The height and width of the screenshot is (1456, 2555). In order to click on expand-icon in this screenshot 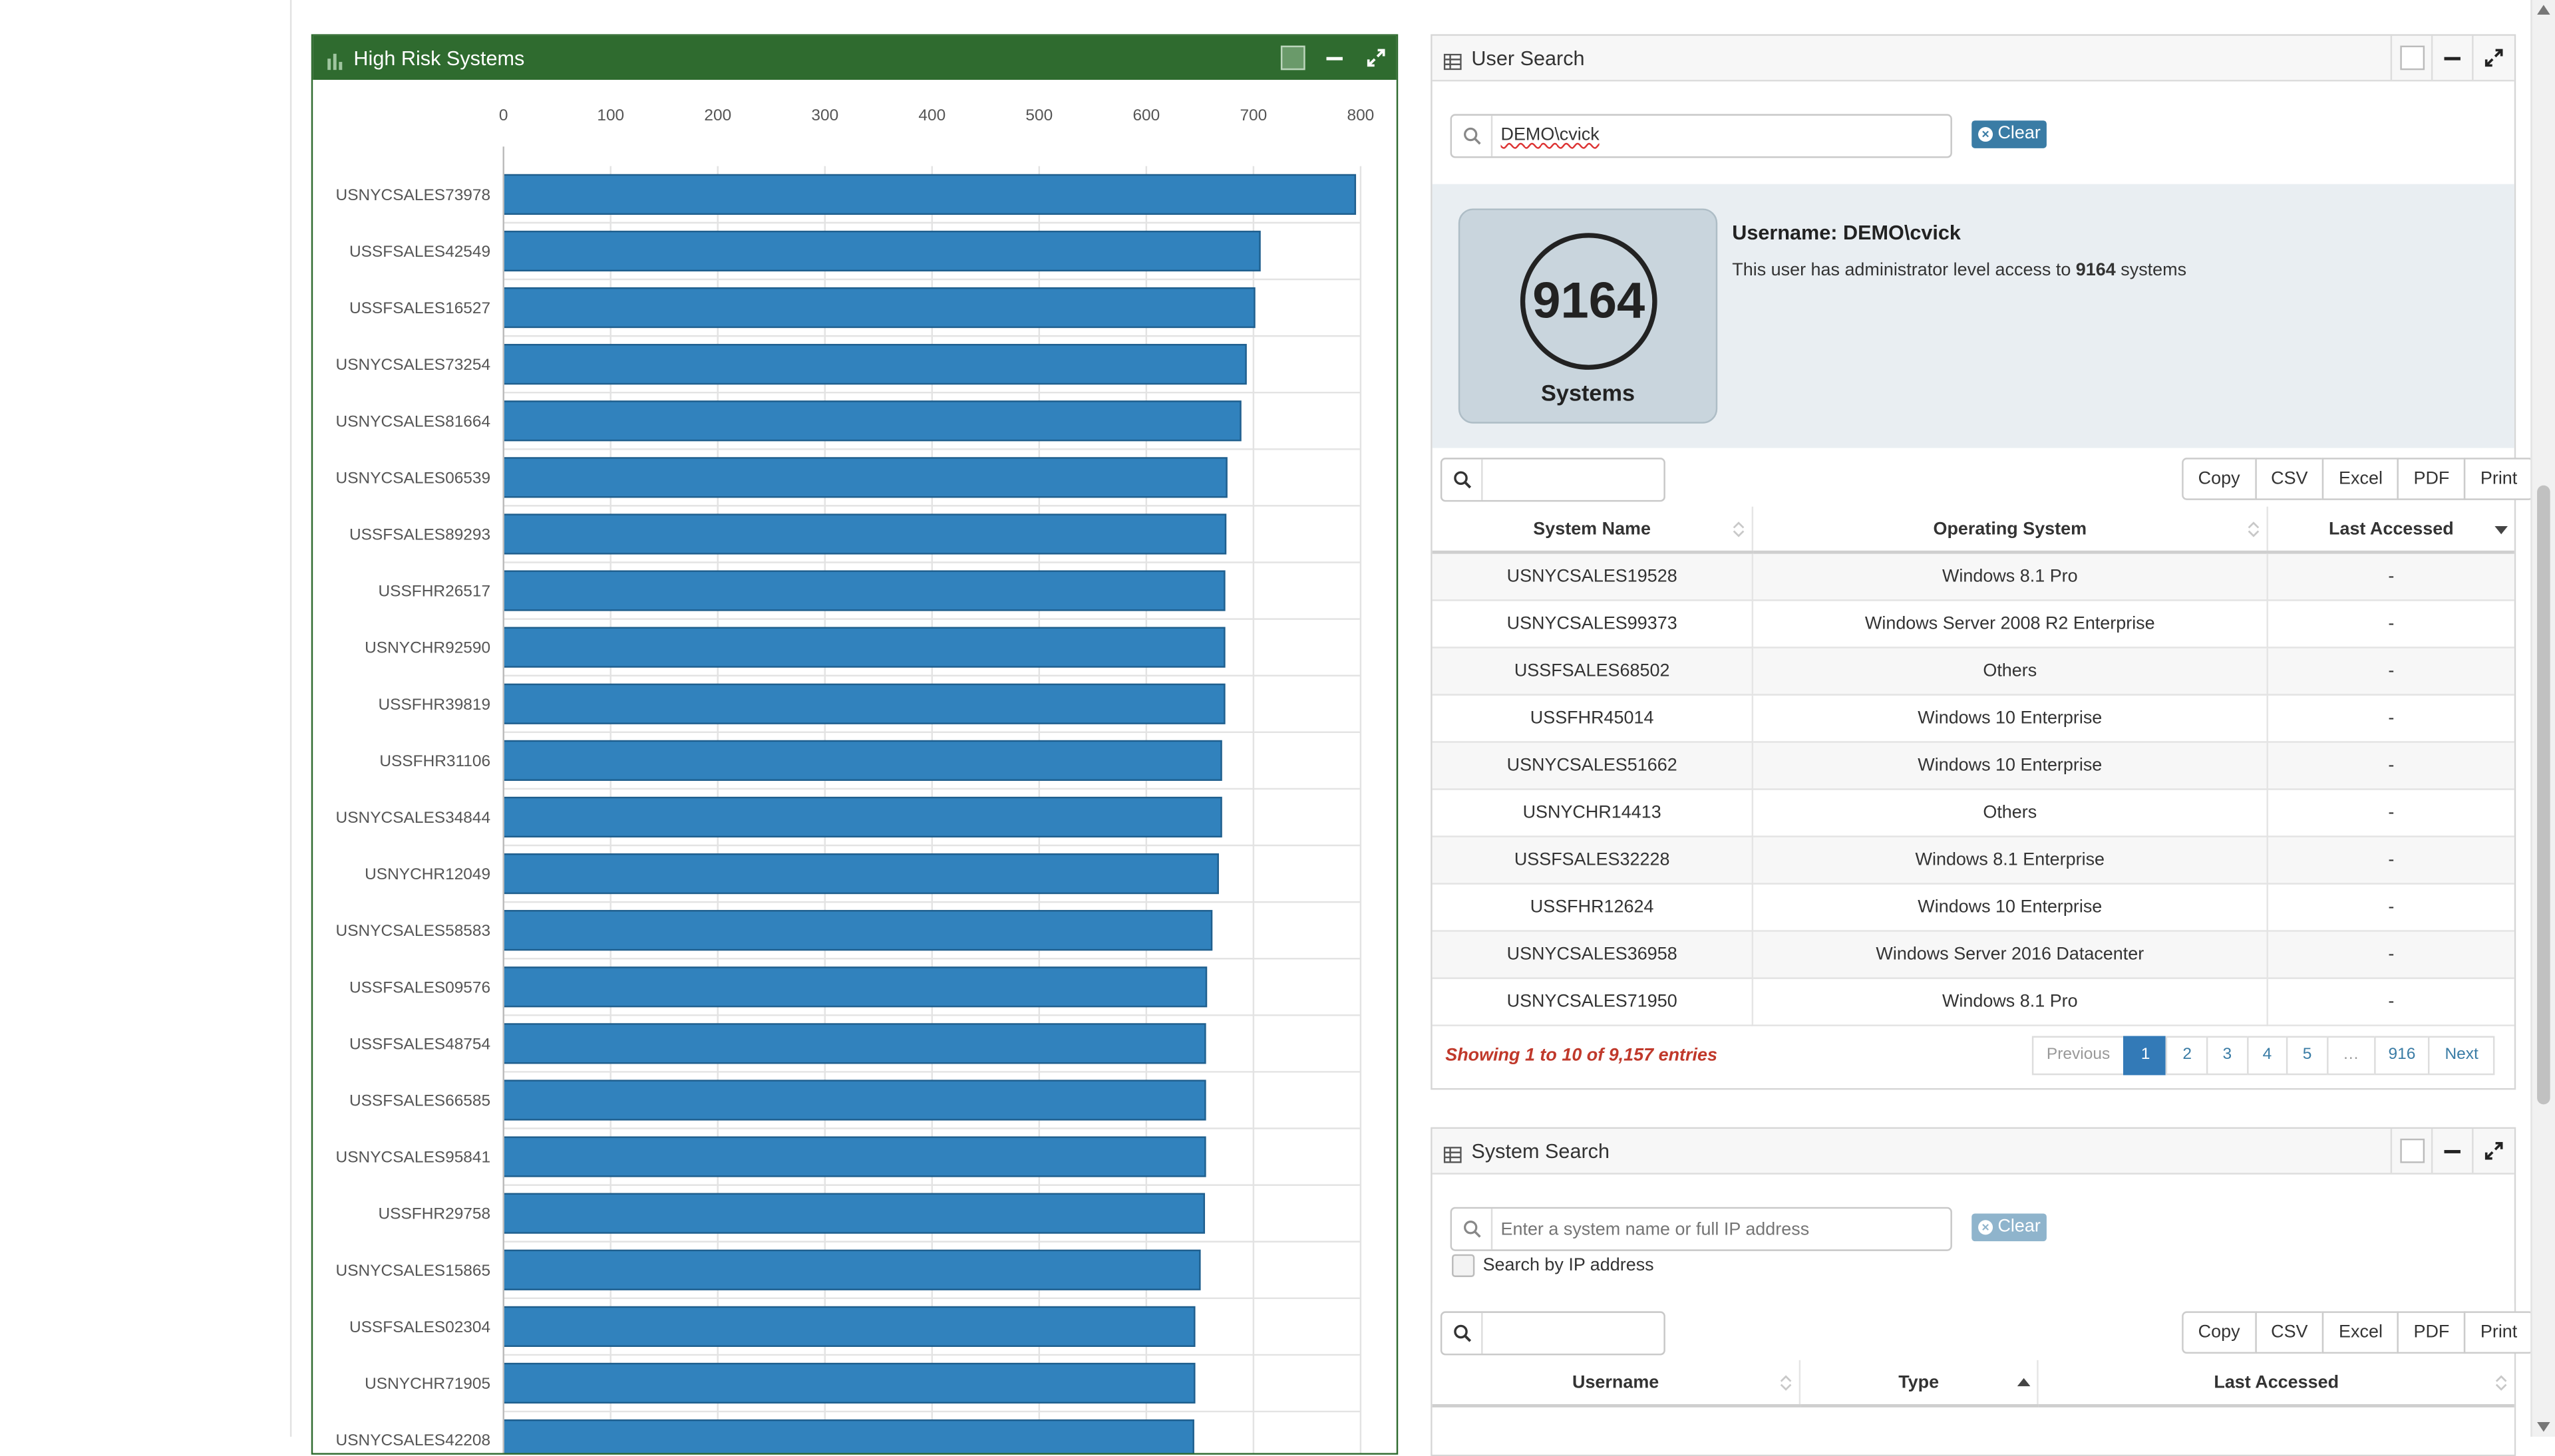, I will do `click(2493, 58)`.